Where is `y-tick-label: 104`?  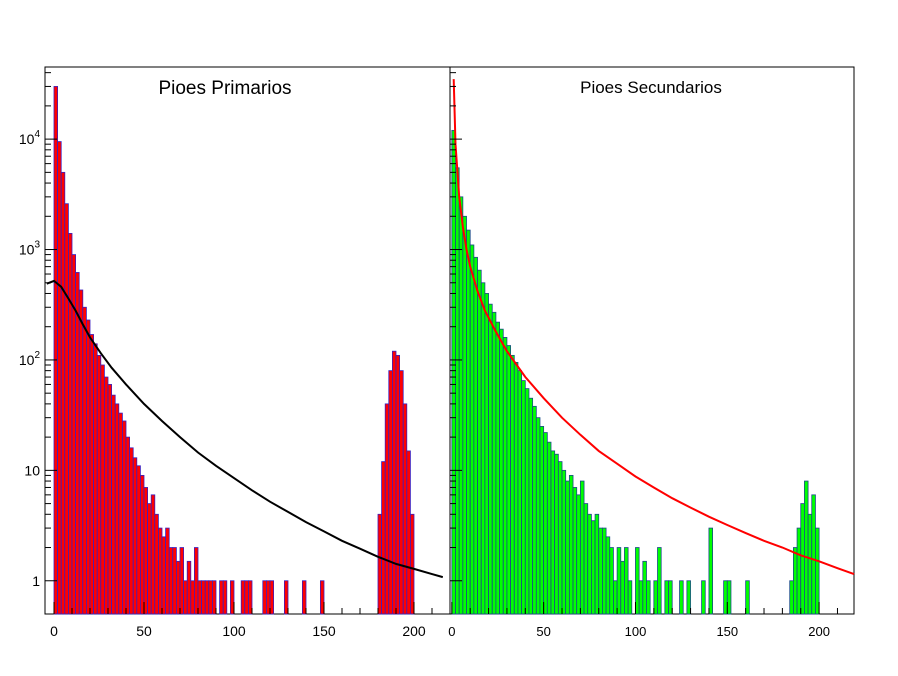 y-tick-label: 104 is located at coordinates (30, 138).